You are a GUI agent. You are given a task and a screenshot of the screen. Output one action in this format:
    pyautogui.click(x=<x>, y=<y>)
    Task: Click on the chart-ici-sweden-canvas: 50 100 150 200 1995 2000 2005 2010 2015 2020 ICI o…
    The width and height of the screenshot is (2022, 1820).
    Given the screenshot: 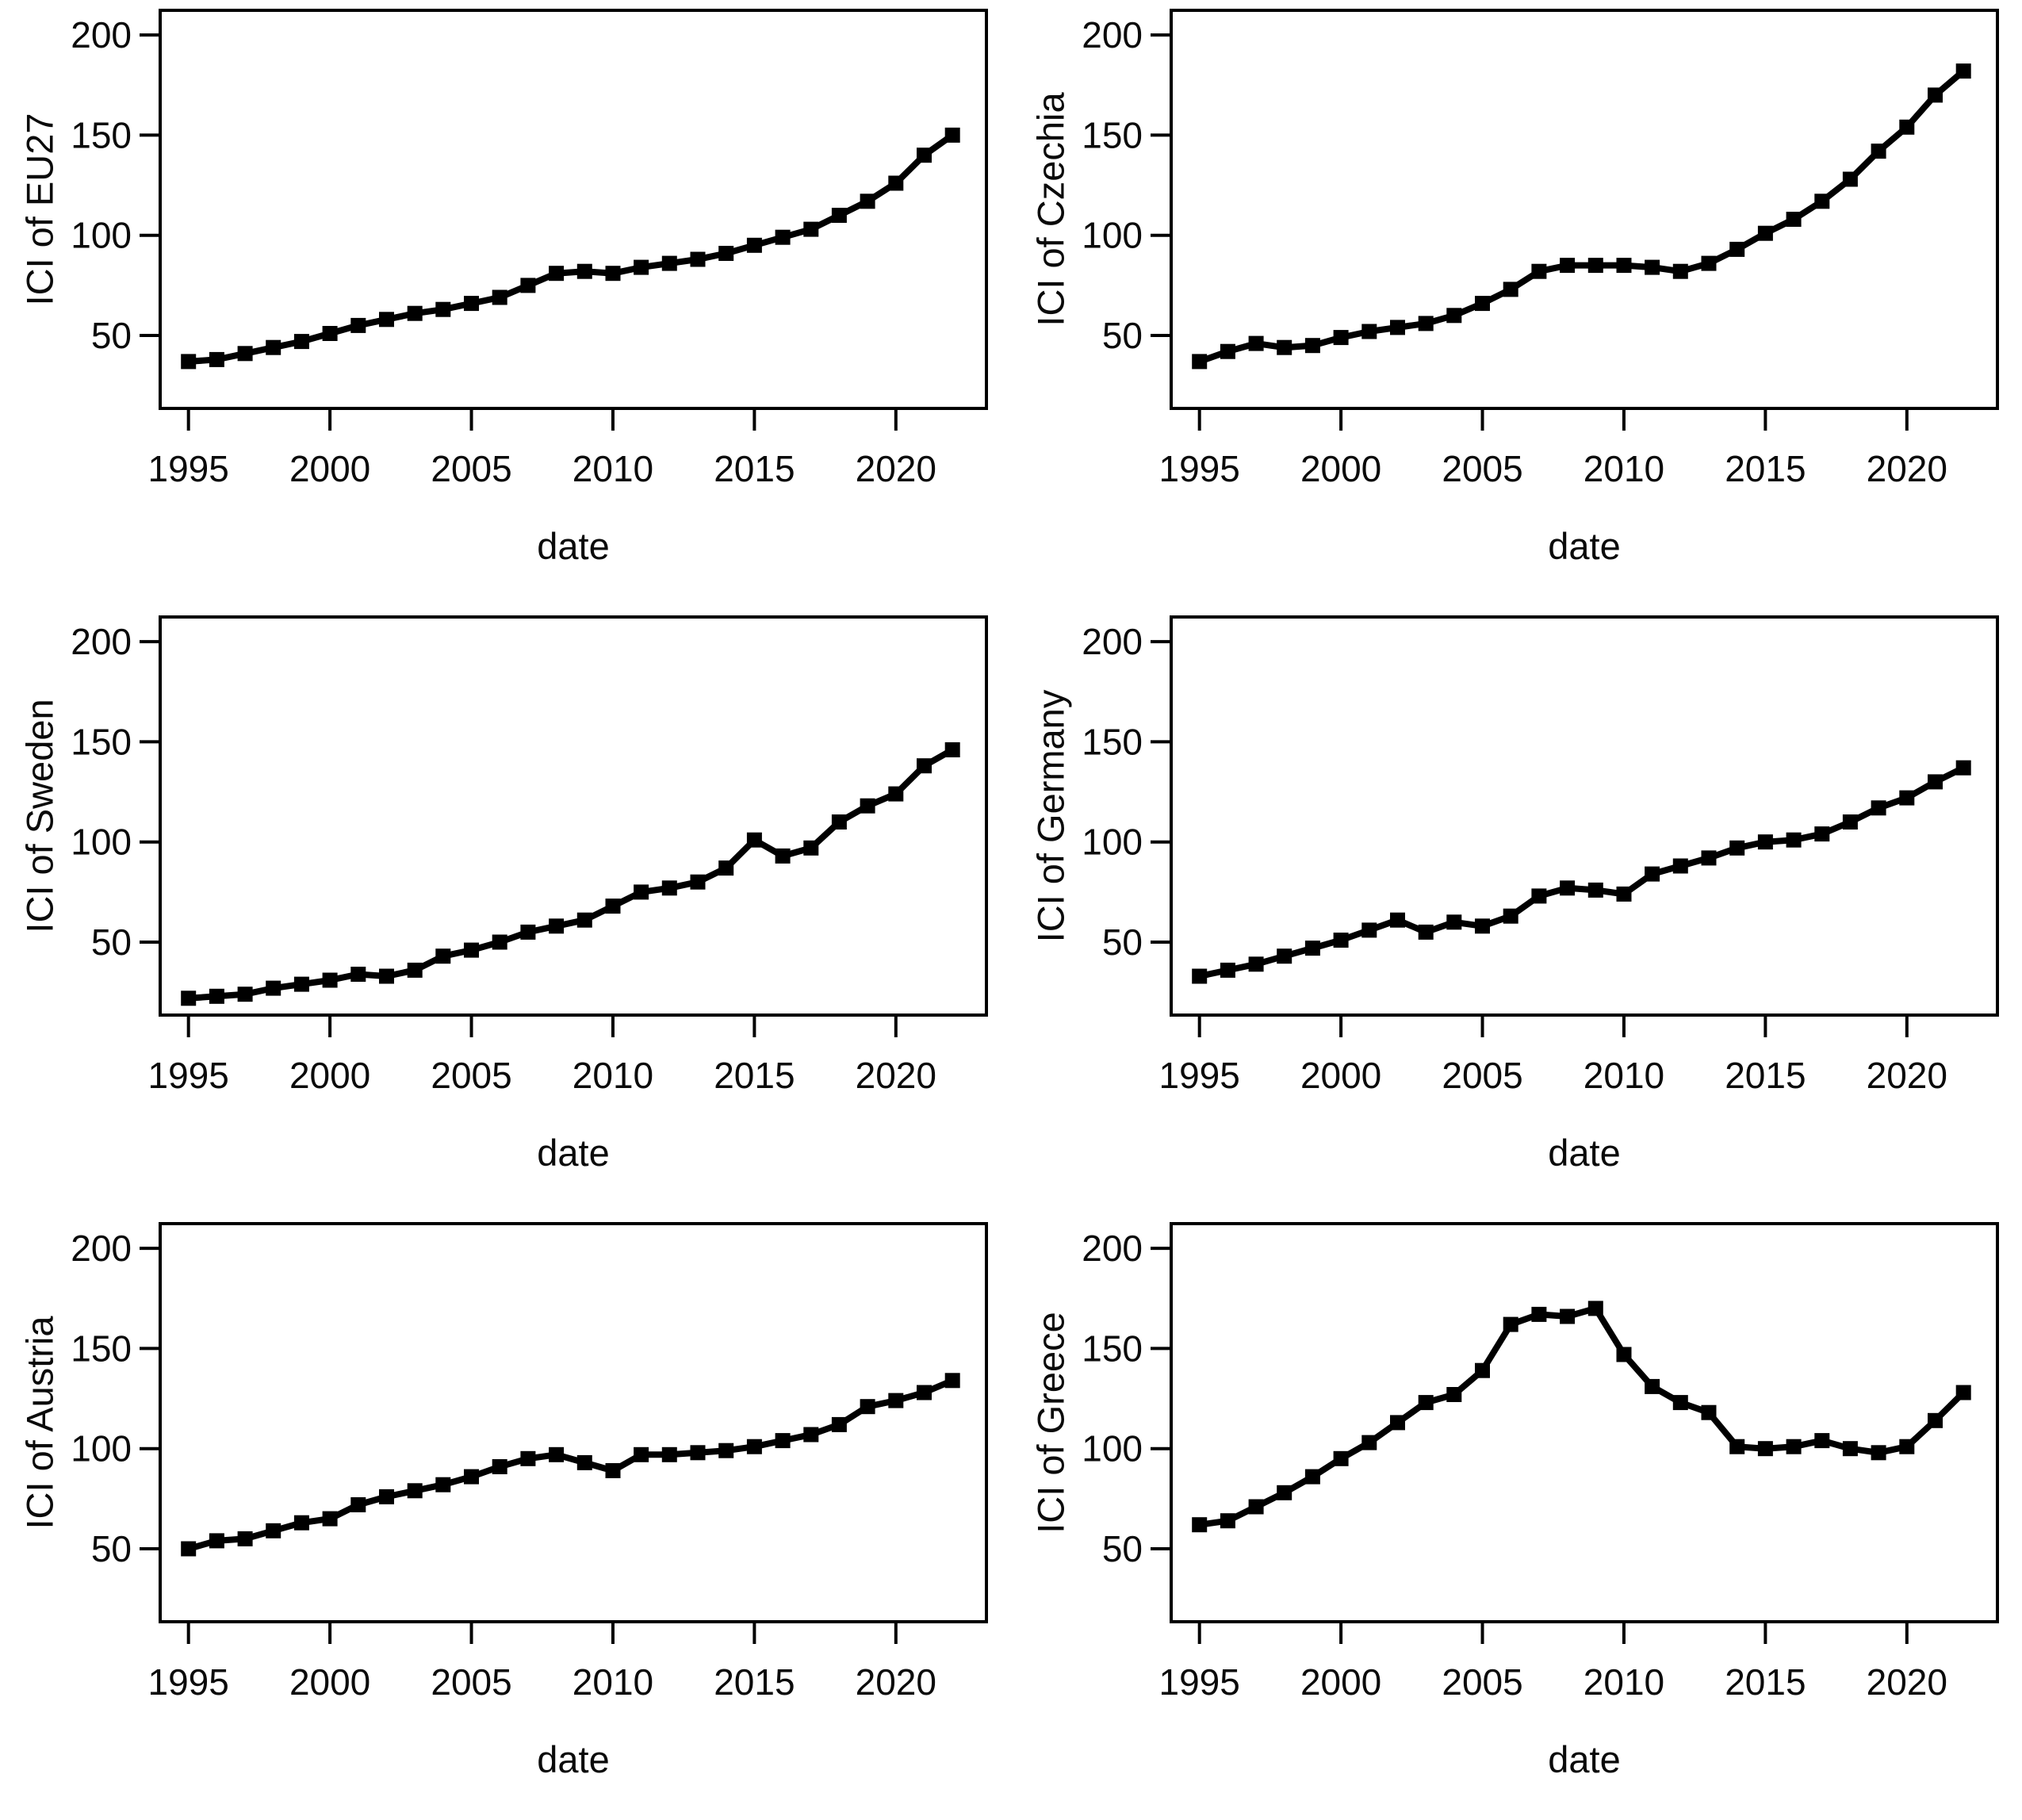 What is the action you would take?
    pyautogui.click(x=503, y=894)
    